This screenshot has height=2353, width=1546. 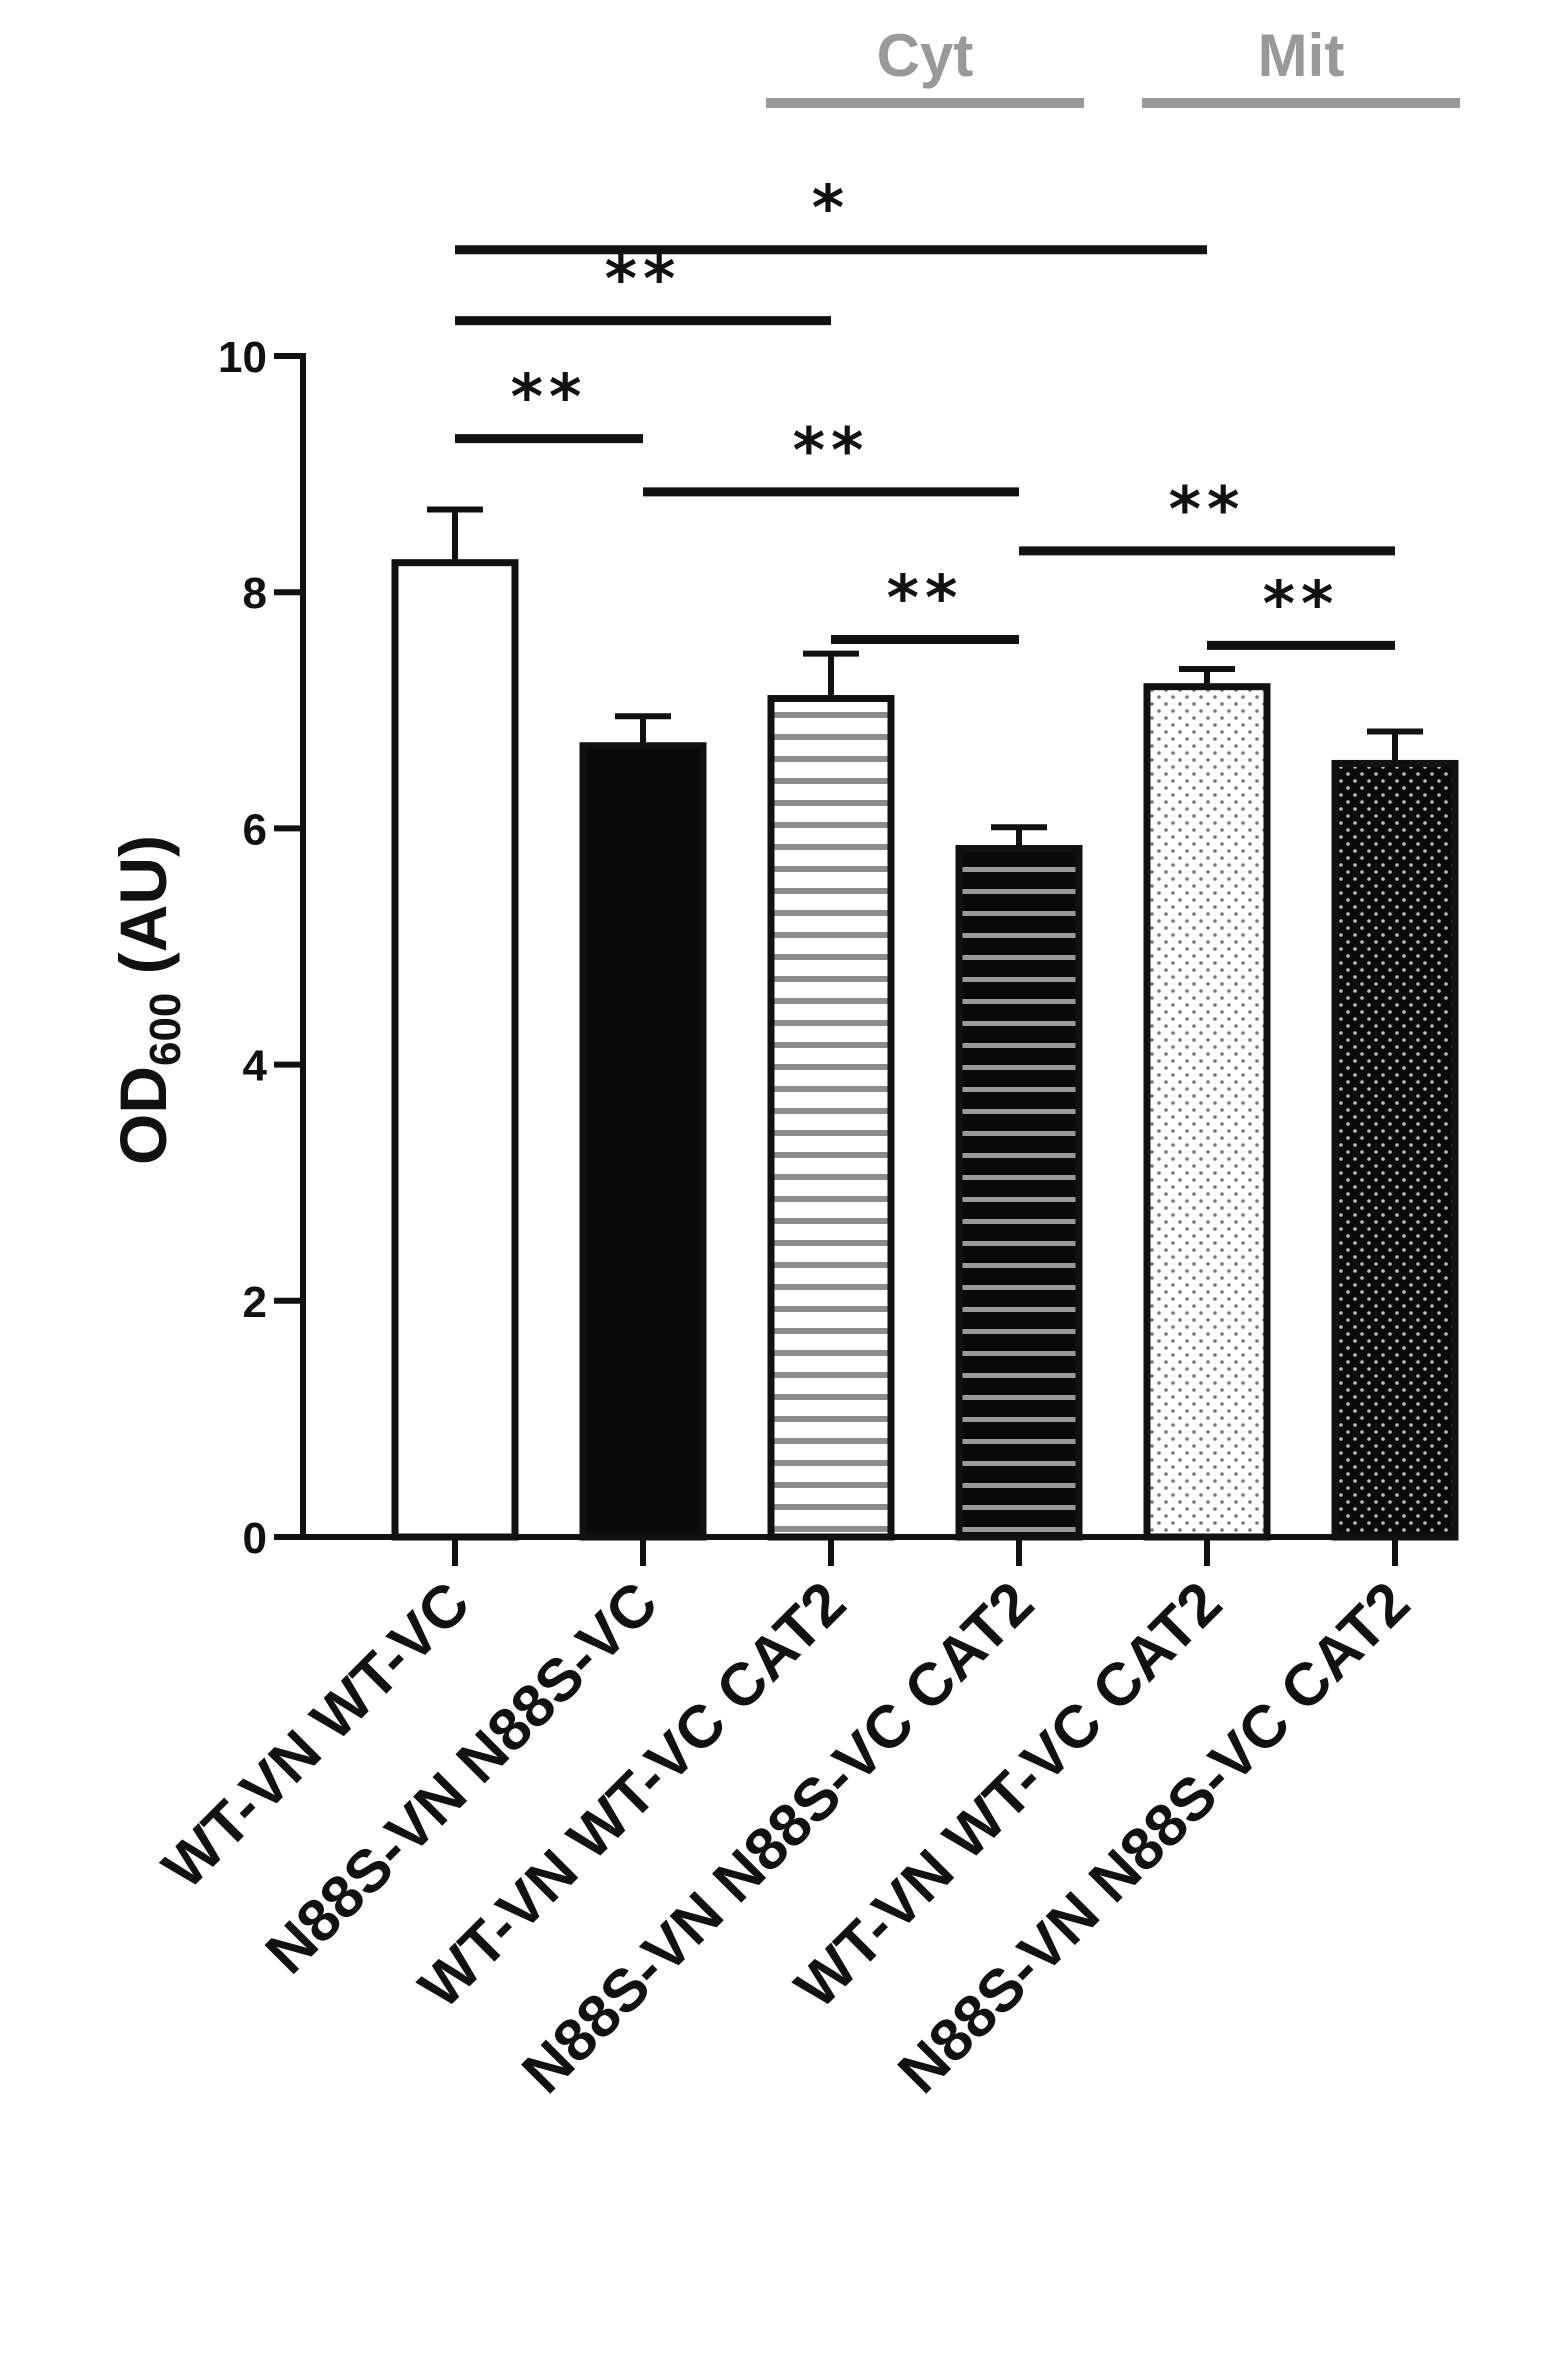 What do you see at coordinates (143, 914) in the screenshot?
I see `y-axis-label-unit: (AU)` at bounding box center [143, 914].